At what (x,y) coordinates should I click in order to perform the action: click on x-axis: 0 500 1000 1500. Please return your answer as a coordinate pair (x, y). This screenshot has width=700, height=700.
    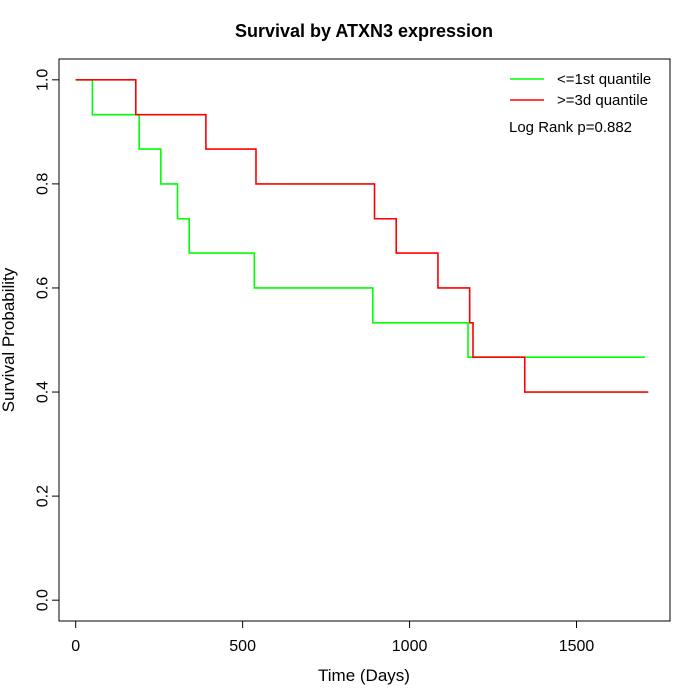
    Looking at the image, I should click on (333, 637).